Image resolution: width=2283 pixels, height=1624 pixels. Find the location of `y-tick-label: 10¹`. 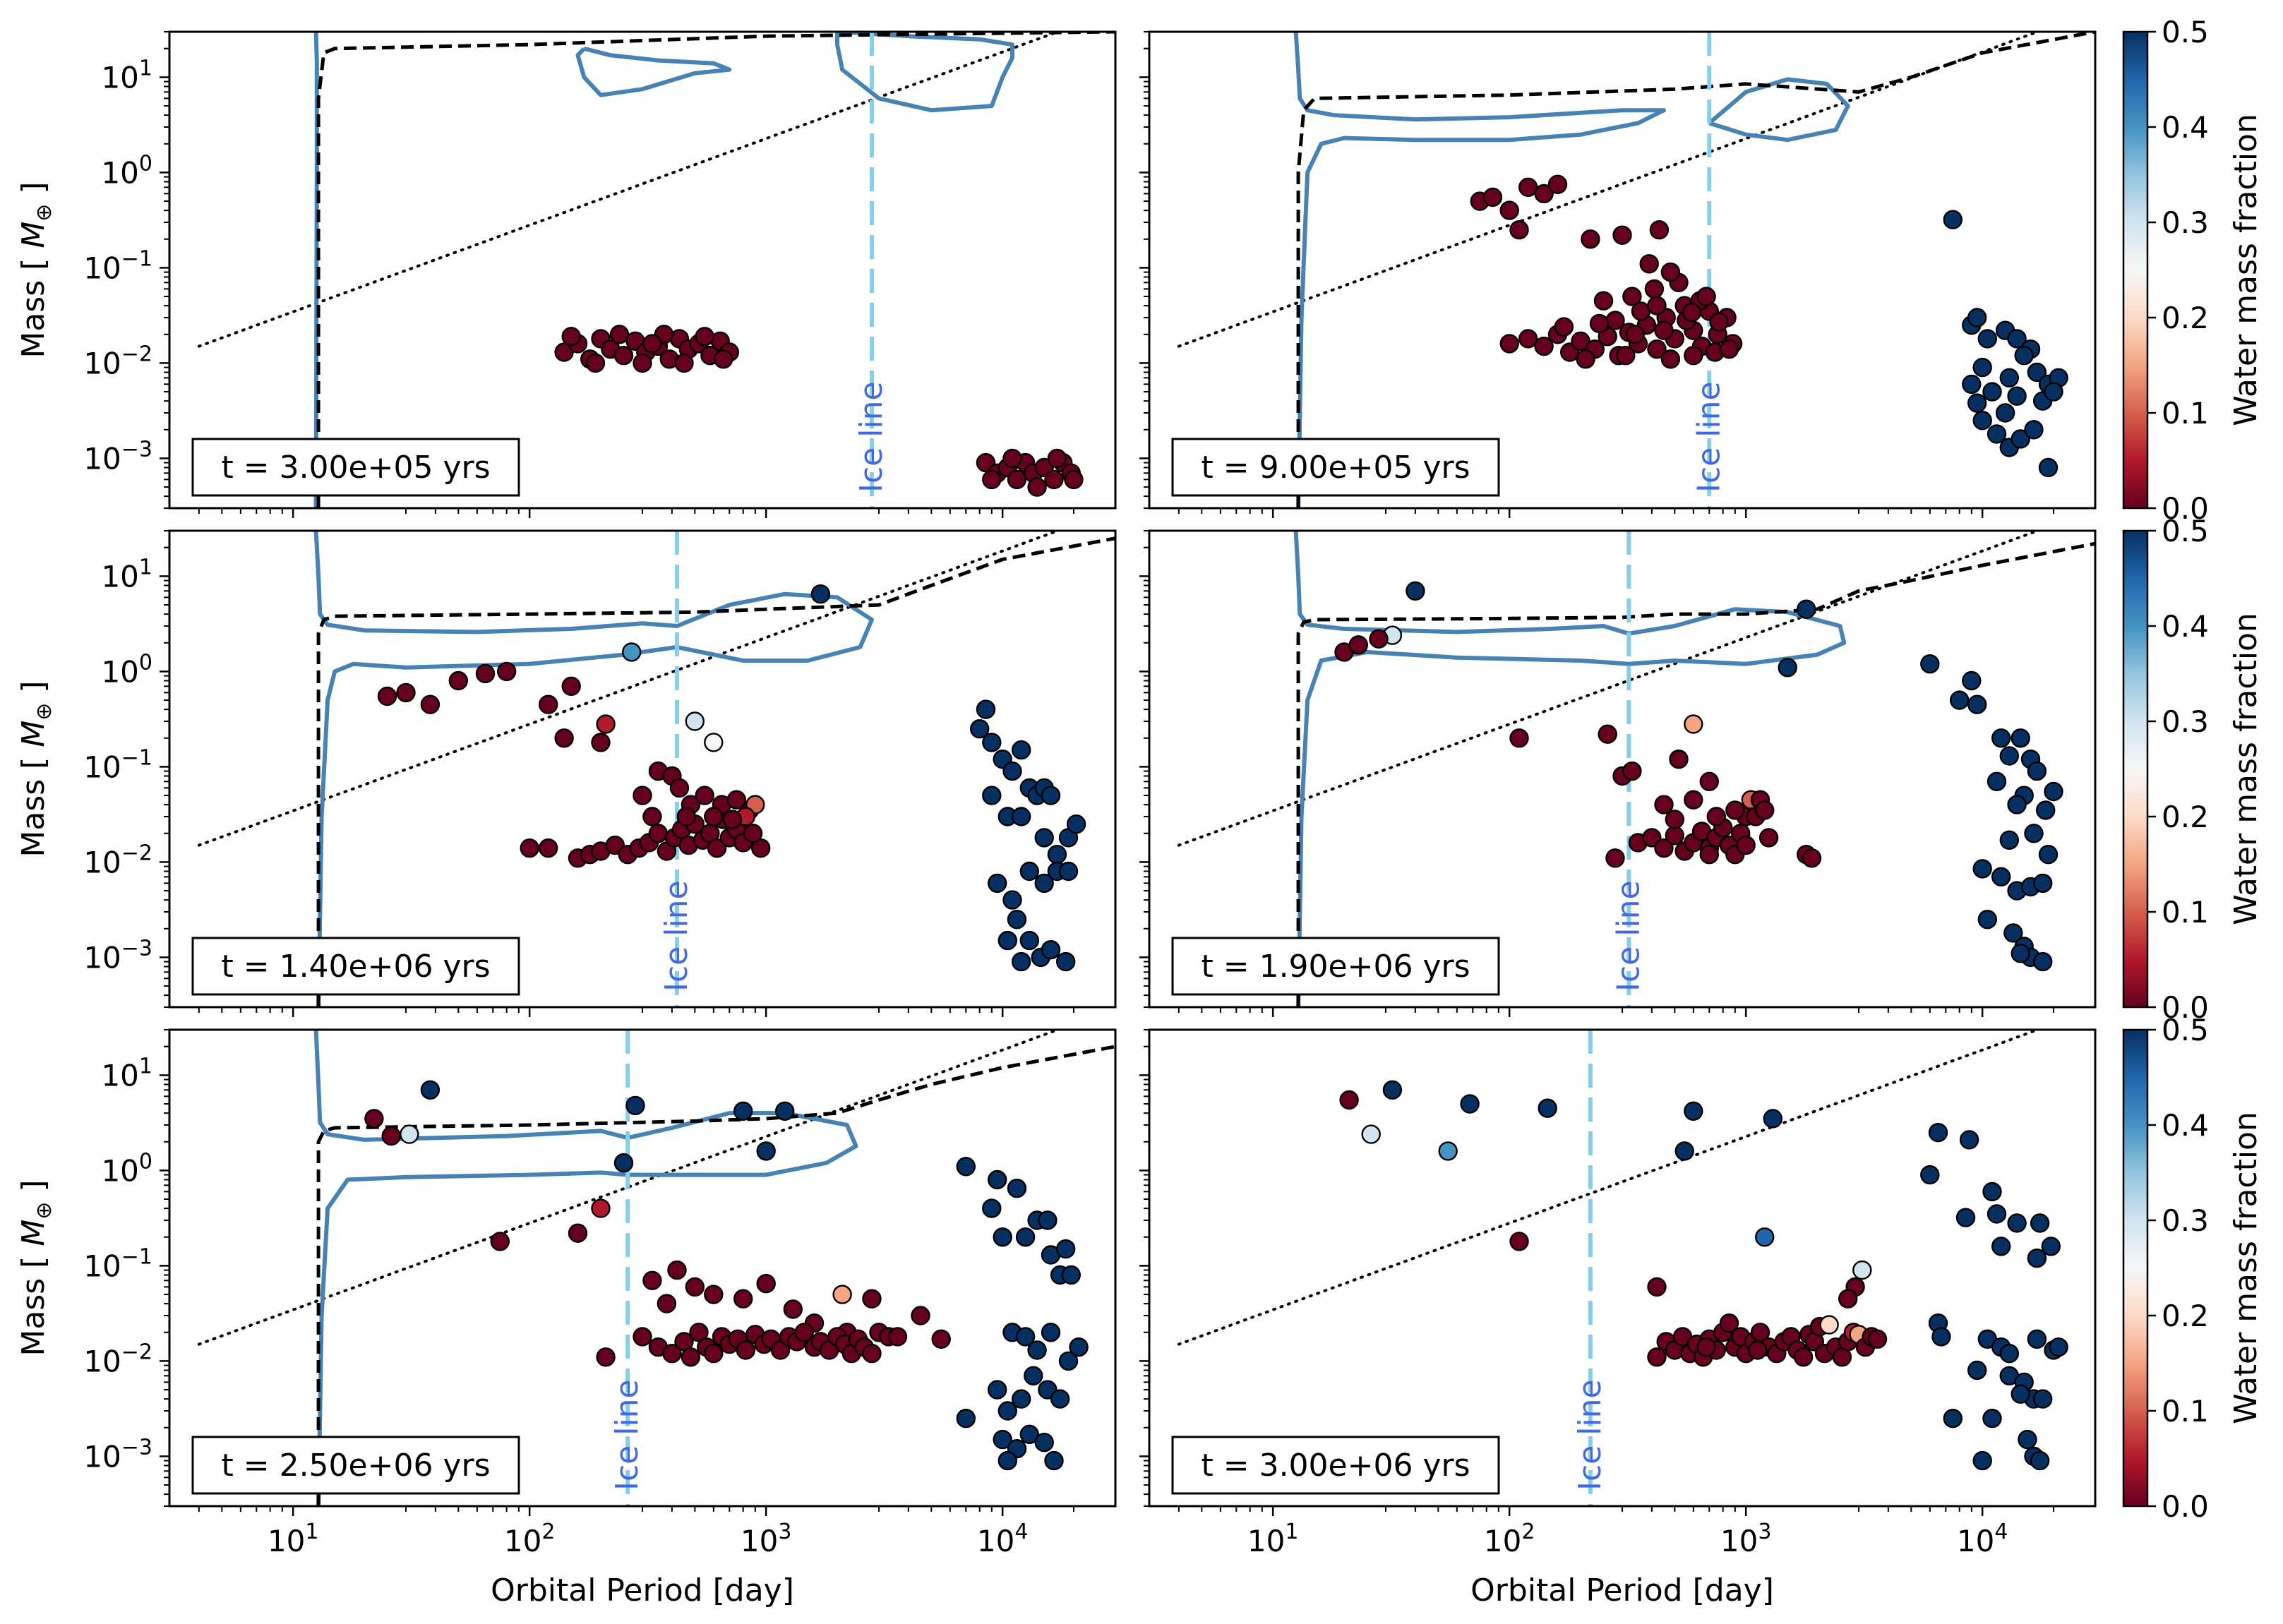

y-tick-label: 10¹ is located at coordinates (126, 75).